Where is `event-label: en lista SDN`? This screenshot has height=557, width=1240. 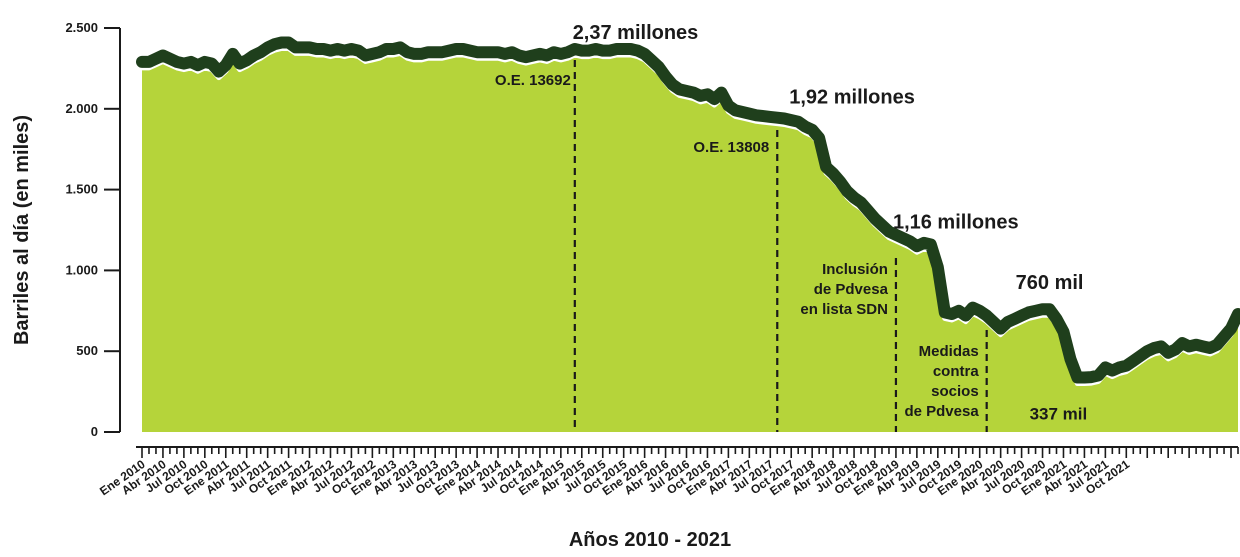 event-label: en lista SDN is located at coordinates (844, 309).